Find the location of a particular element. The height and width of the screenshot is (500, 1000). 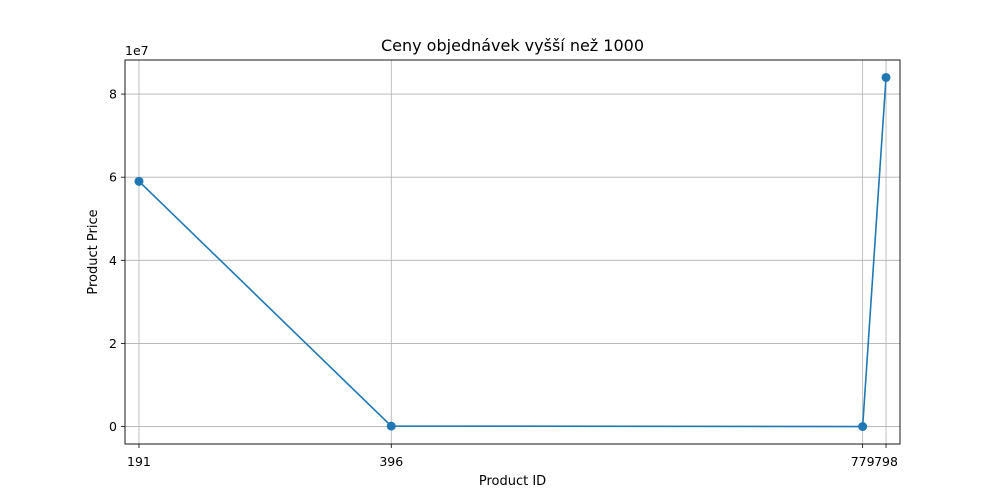

y-tick-label: 6 is located at coordinates (113, 177).